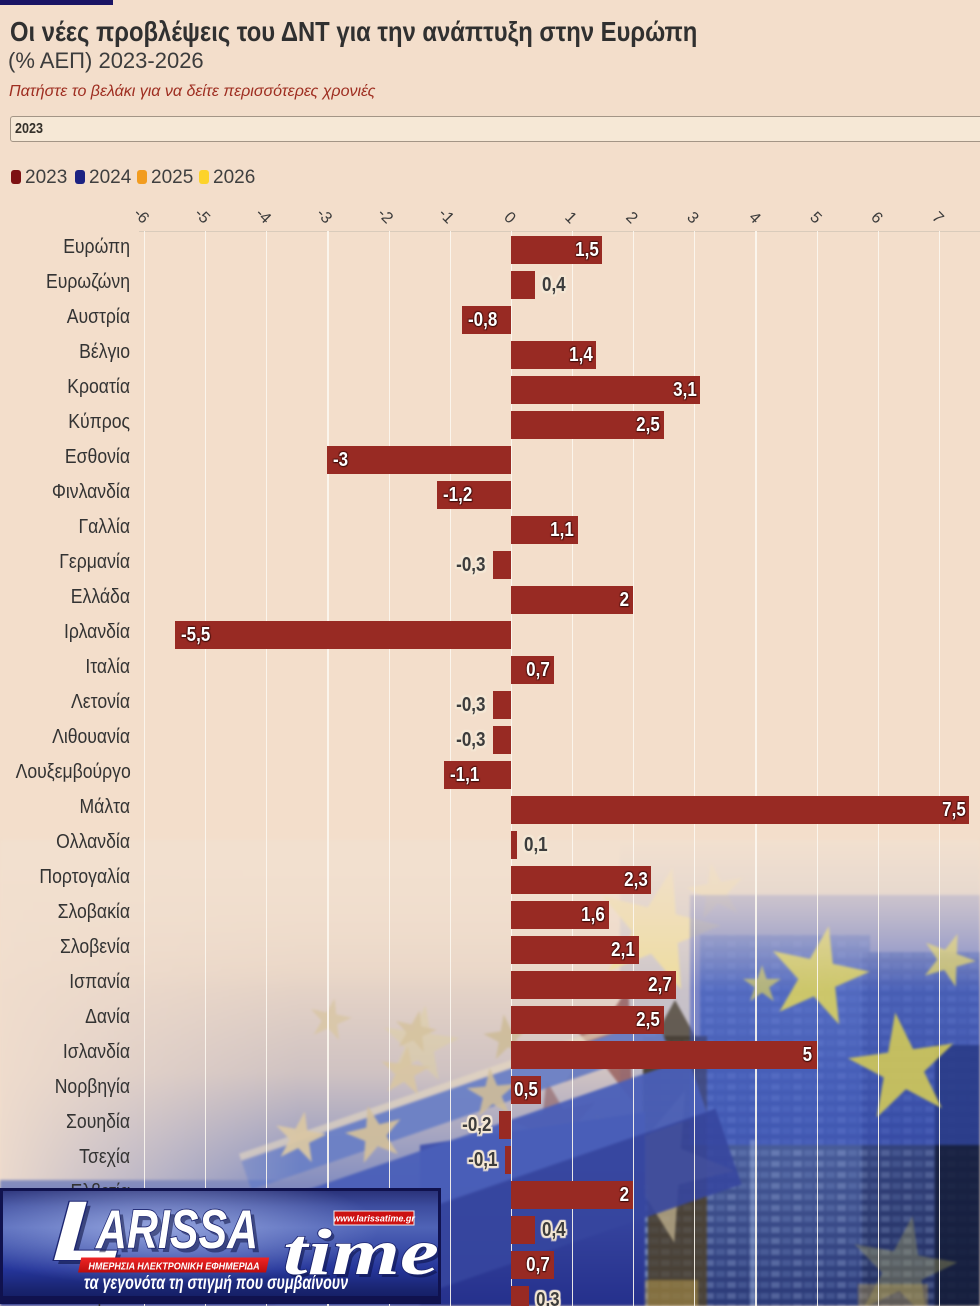 The height and width of the screenshot is (1306, 980). What do you see at coordinates (173, 1267) in the screenshot?
I see `svg-text: ΗΜΕΡΗΣΙΑ ΗΛΕΚΤΡΟΝΙΚΗ ΕΦΗΜΕΡΙΔΑ` at bounding box center [173, 1267].